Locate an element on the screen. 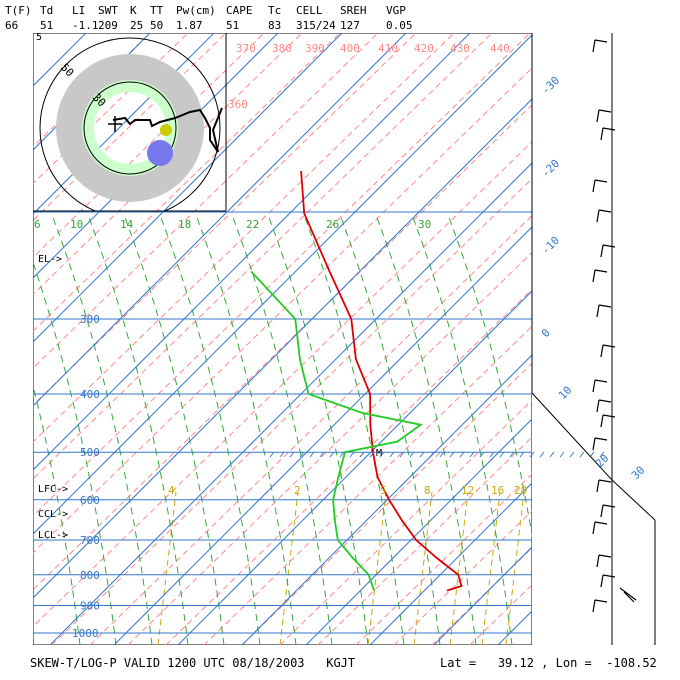 This screenshot has height=680, width=680. index-value: 83 is located at coordinates (275, 25).